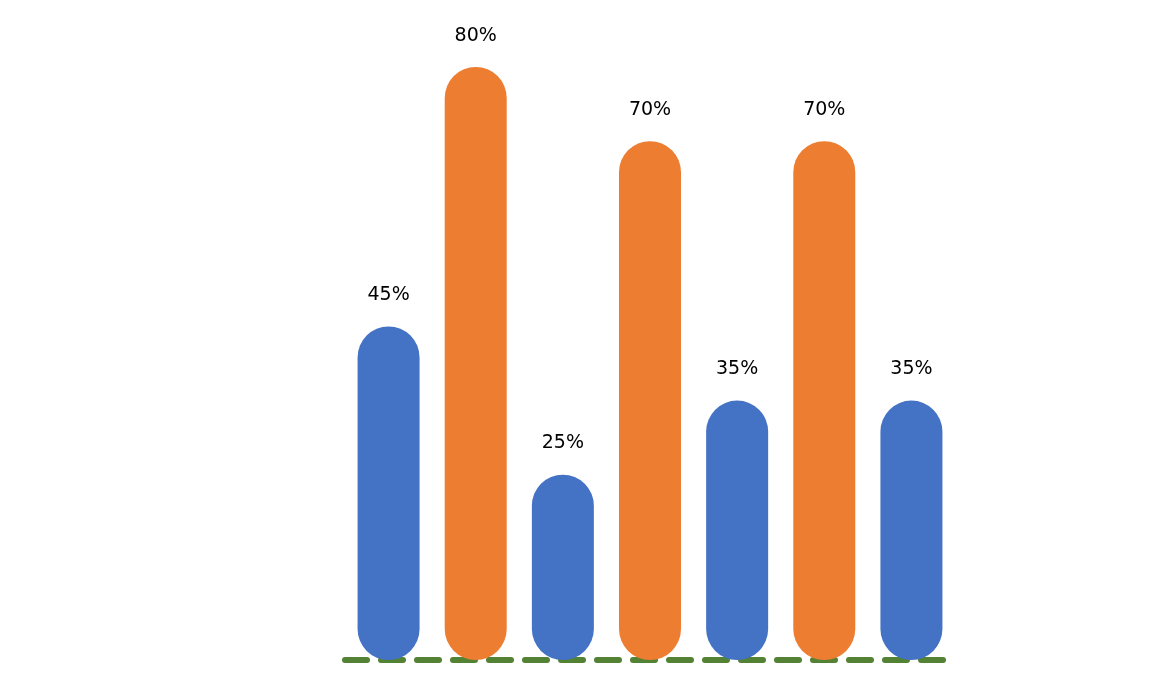 Image resolution: width=1175 pixels, height=676 pixels. Describe the element at coordinates (562, 441) in the screenshot. I see `data-label: 25%` at that location.